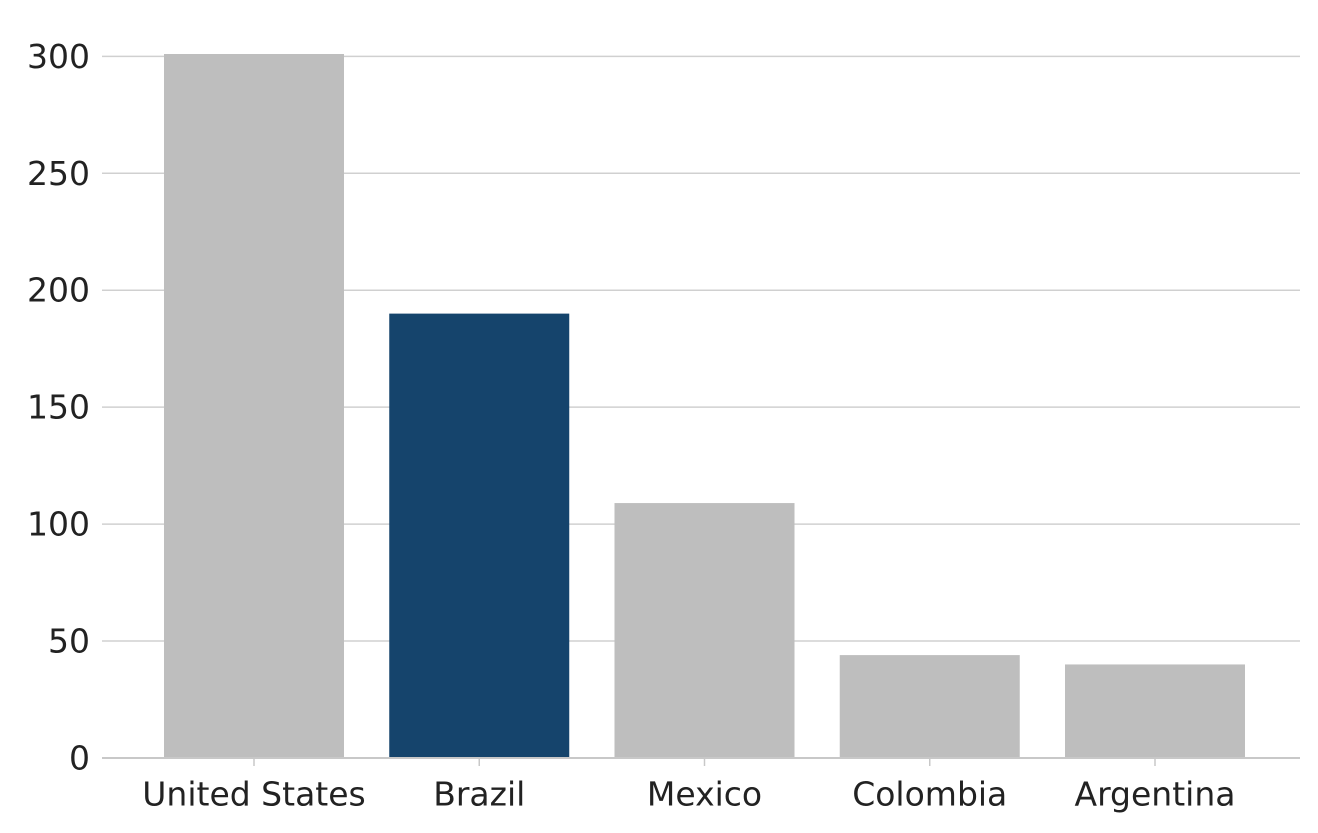 The width and height of the screenshot is (1318, 833). Describe the element at coordinates (58, 56) in the screenshot. I see `y-tick-label: 300` at that location.